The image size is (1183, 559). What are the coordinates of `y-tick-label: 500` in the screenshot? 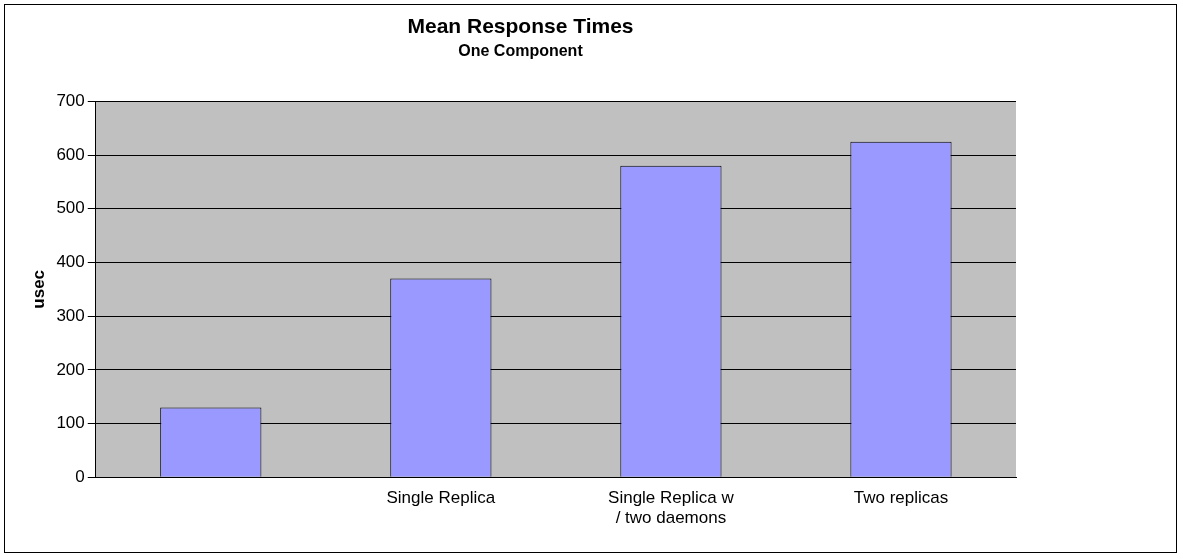 It's located at (70, 208).